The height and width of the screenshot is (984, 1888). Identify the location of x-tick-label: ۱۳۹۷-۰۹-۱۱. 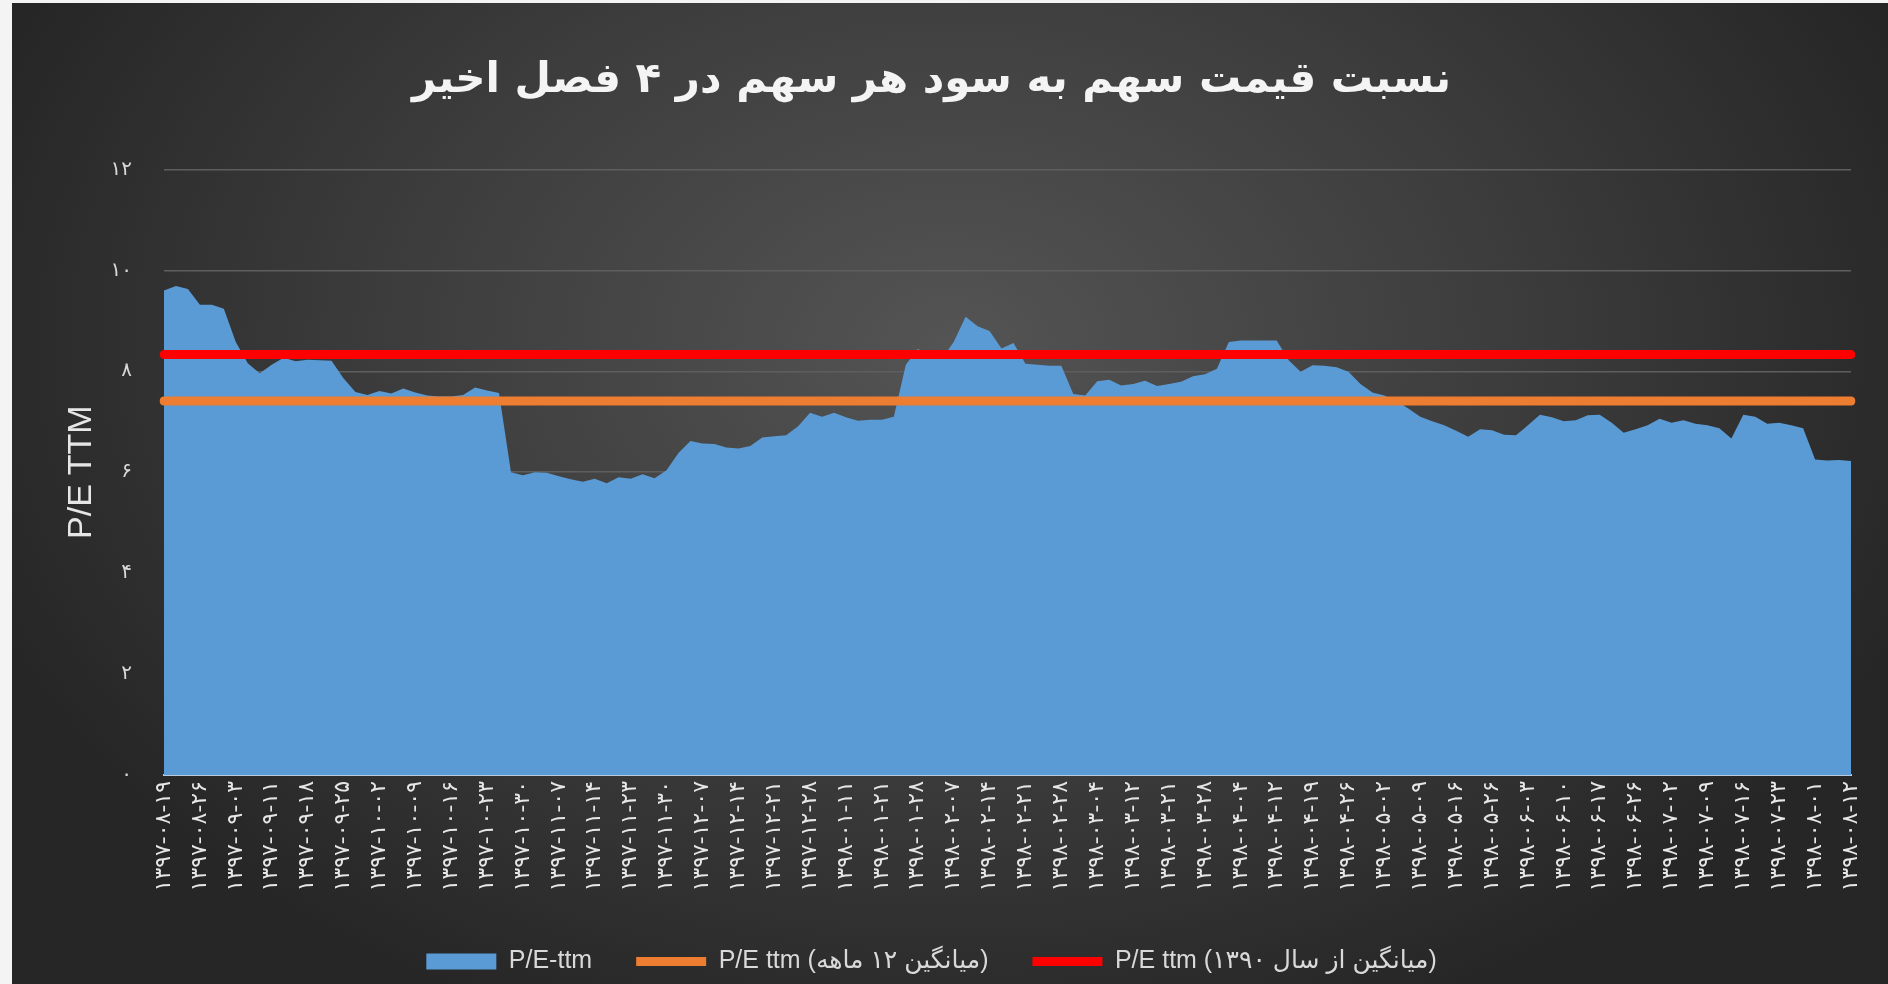
(270, 836).